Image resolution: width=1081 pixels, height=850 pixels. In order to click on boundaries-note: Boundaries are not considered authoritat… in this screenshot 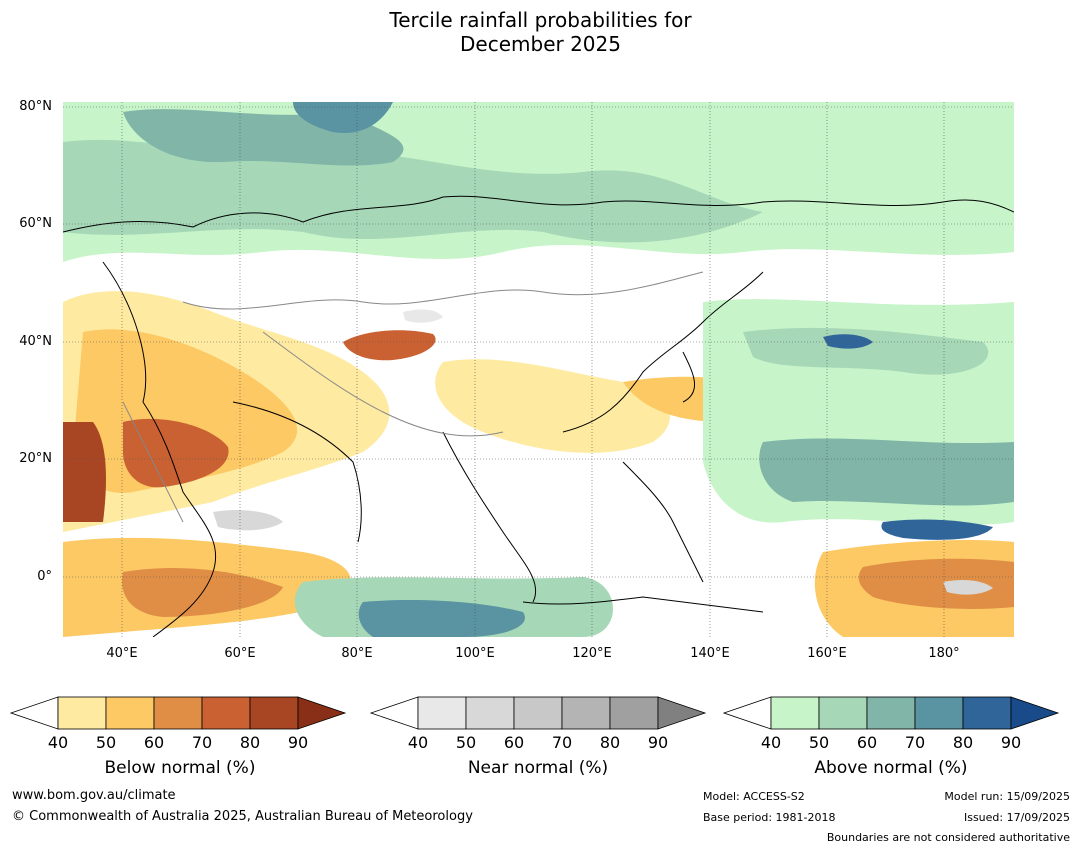, I will do `click(948, 837)`.